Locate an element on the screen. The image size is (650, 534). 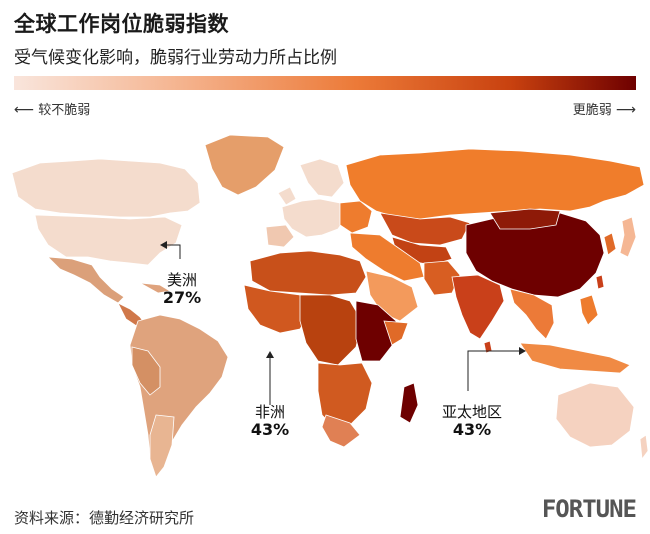
region-value-americas: 27% is located at coordinates (182, 298).